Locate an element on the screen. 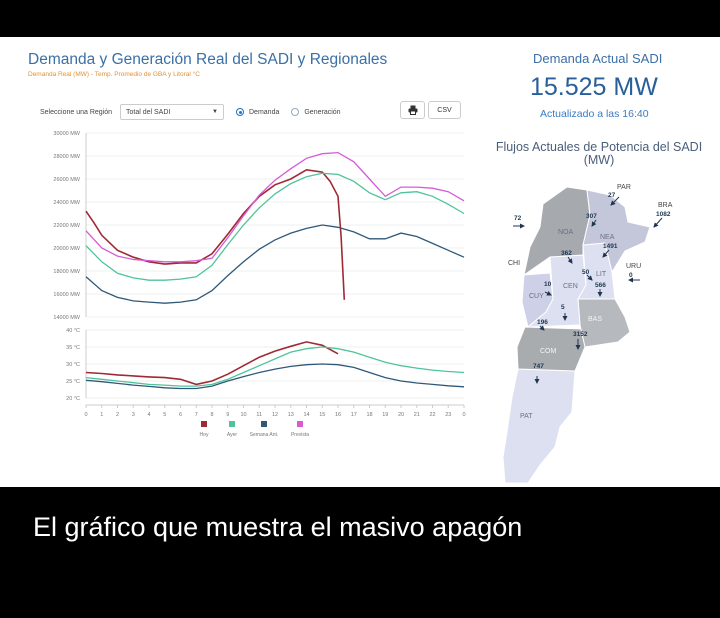 This screenshot has width=720, height=618. demand-y-tick-label: 24000 MW is located at coordinates (66, 203).